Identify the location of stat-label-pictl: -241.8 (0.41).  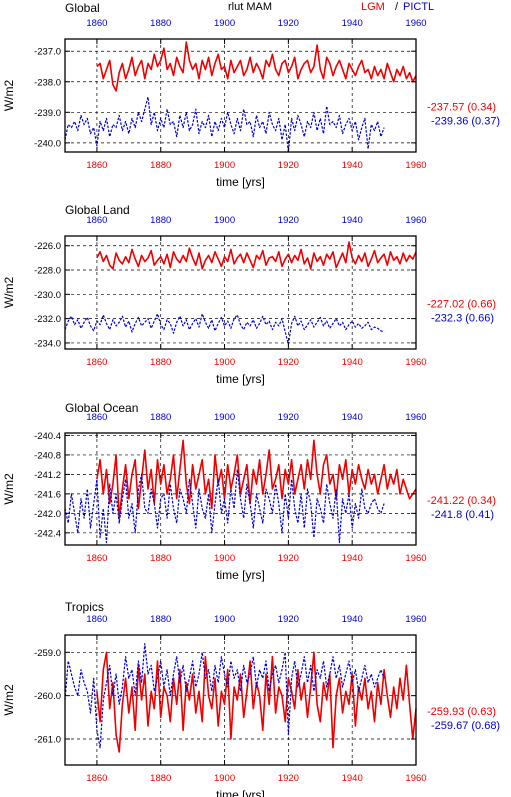
(462, 515).